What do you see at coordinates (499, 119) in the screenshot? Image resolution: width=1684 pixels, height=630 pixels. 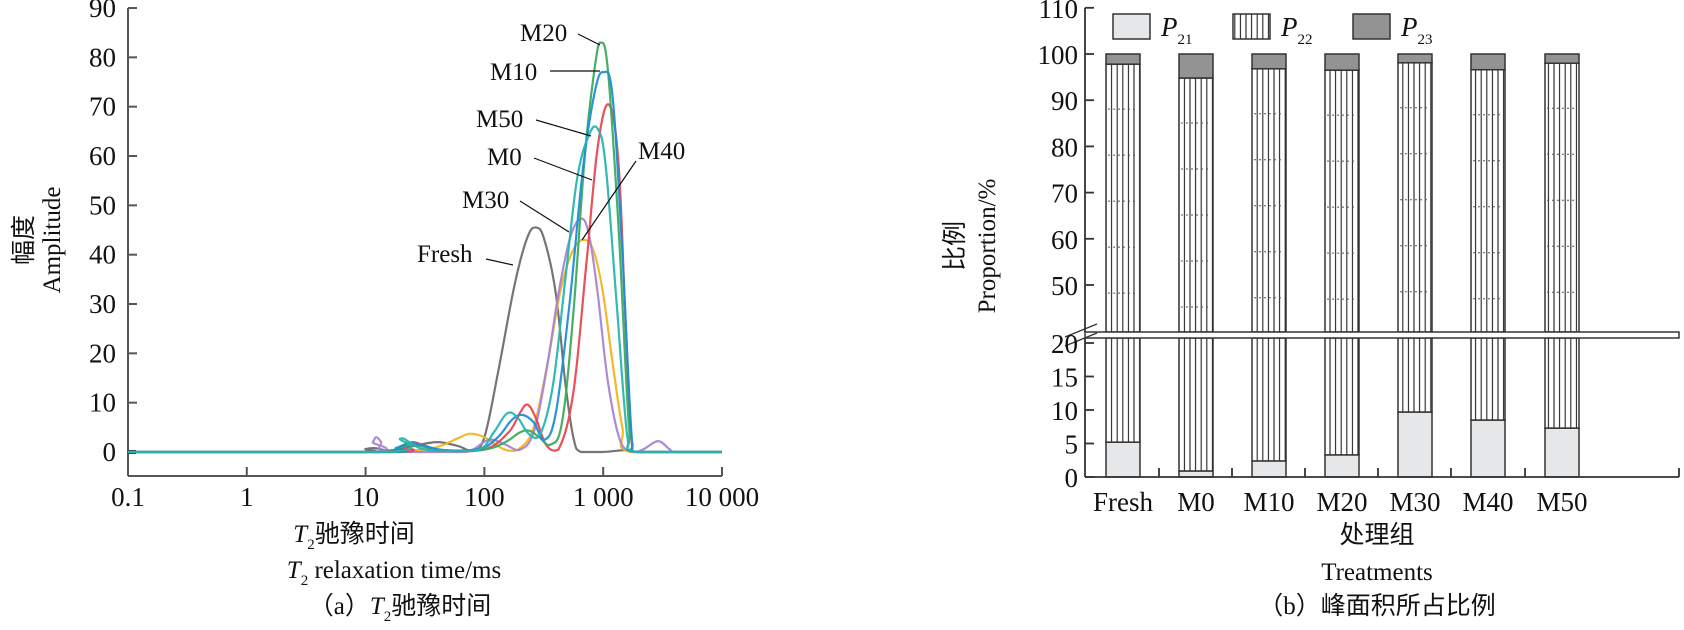 I see `series-label-m50: M50` at bounding box center [499, 119].